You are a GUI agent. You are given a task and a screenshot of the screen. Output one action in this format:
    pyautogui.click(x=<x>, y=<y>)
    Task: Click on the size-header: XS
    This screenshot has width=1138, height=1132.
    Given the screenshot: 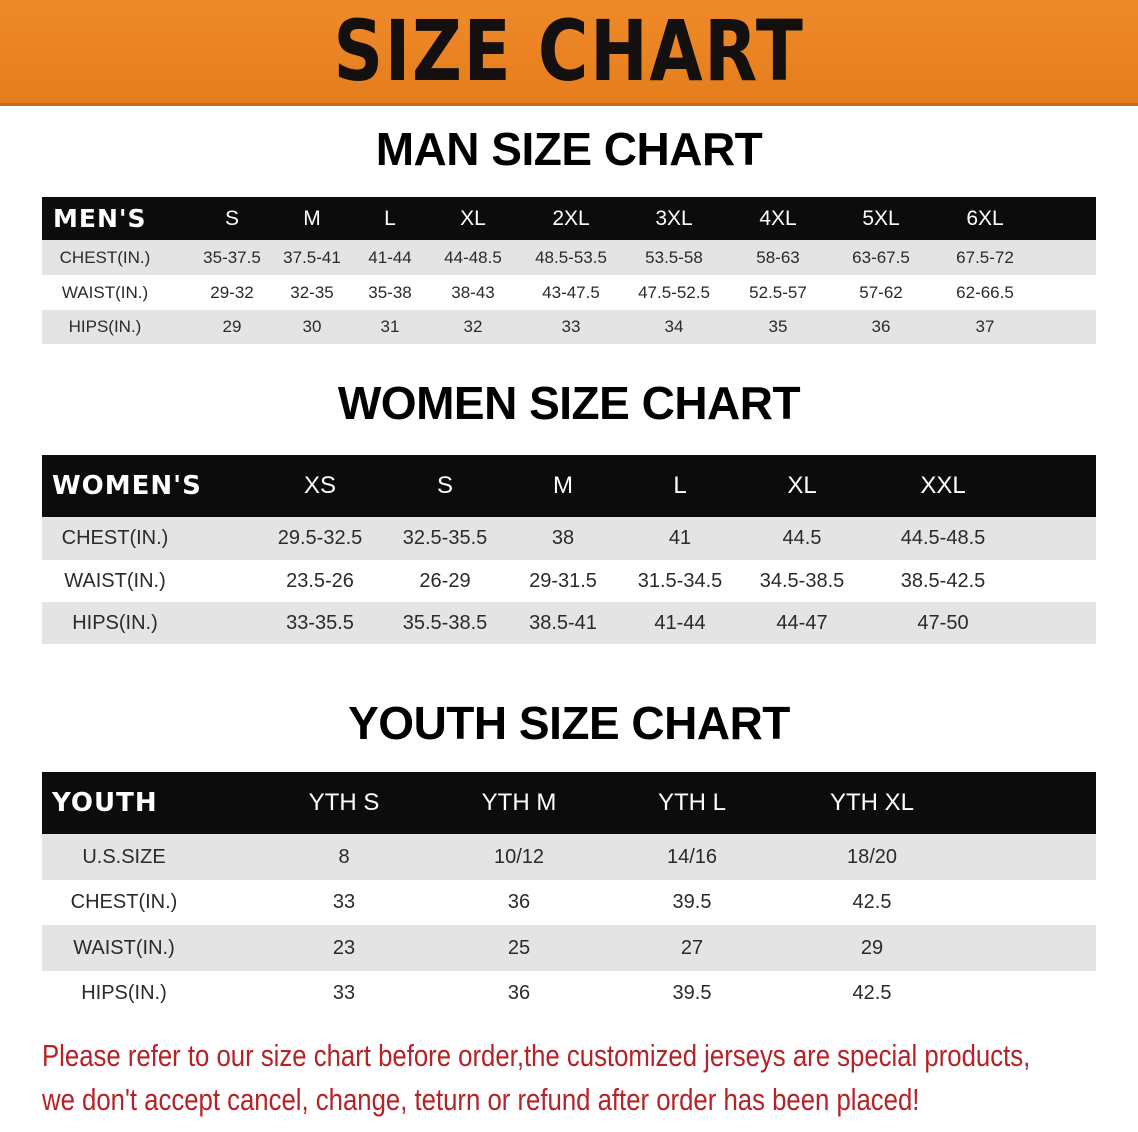 What is the action you would take?
    pyautogui.click(x=319, y=485)
    